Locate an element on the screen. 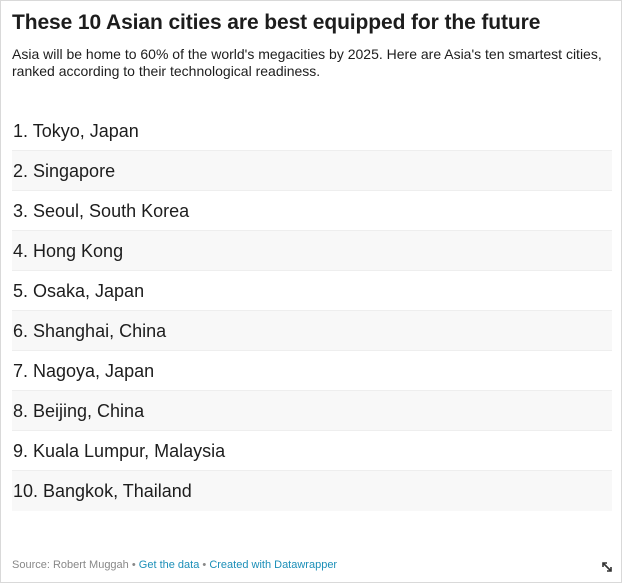  list-item: 5. Osaka, Japan is located at coordinates (312, 291).